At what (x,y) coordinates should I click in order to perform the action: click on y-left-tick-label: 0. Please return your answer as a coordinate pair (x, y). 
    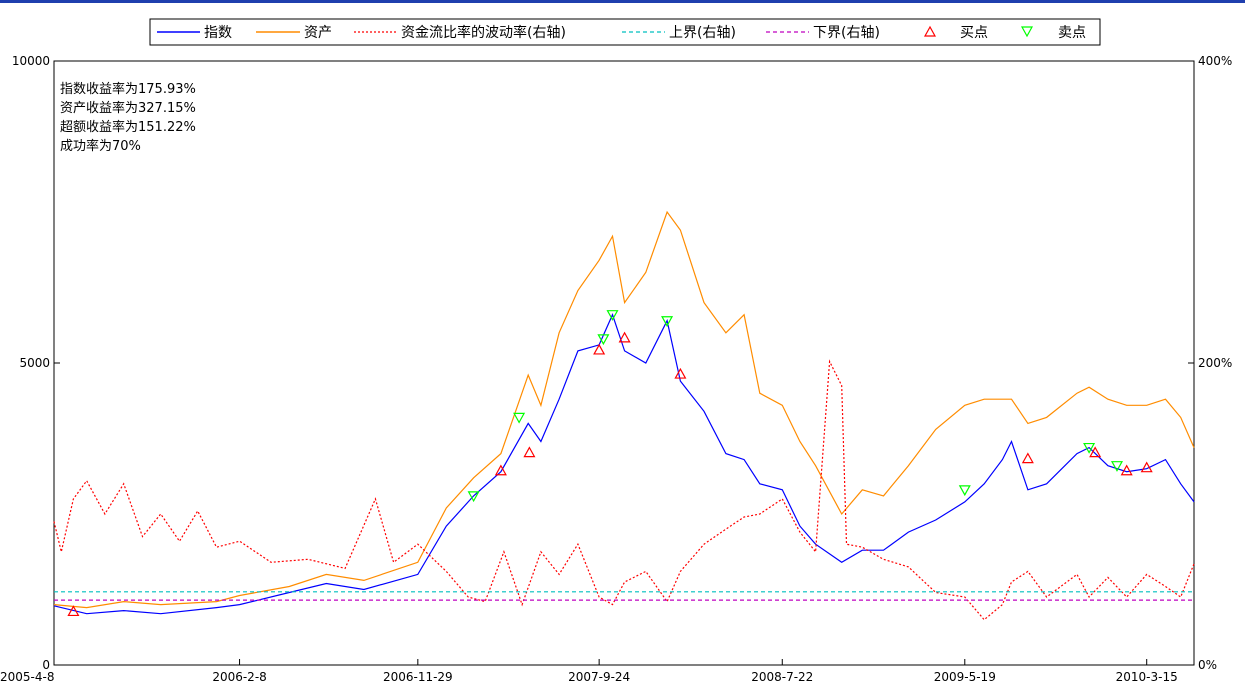
    Looking at the image, I should click on (46, 665).